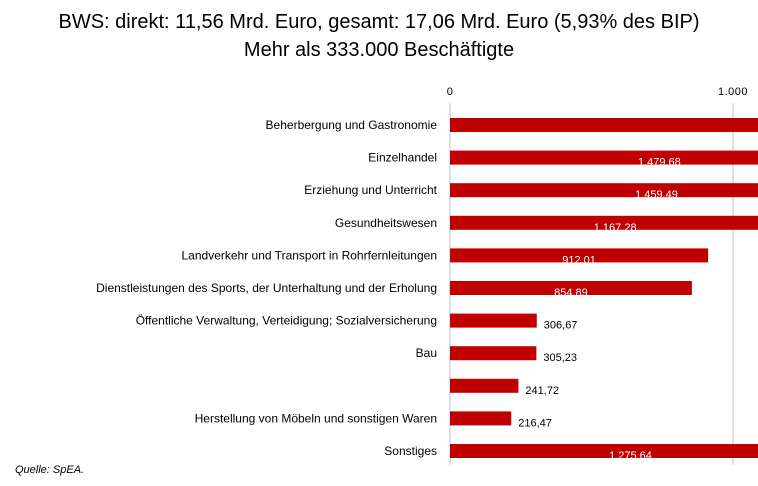 The width and height of the screenshot is (758, 486). I want to click on data-label: 1.167,28, so click(615, 228).